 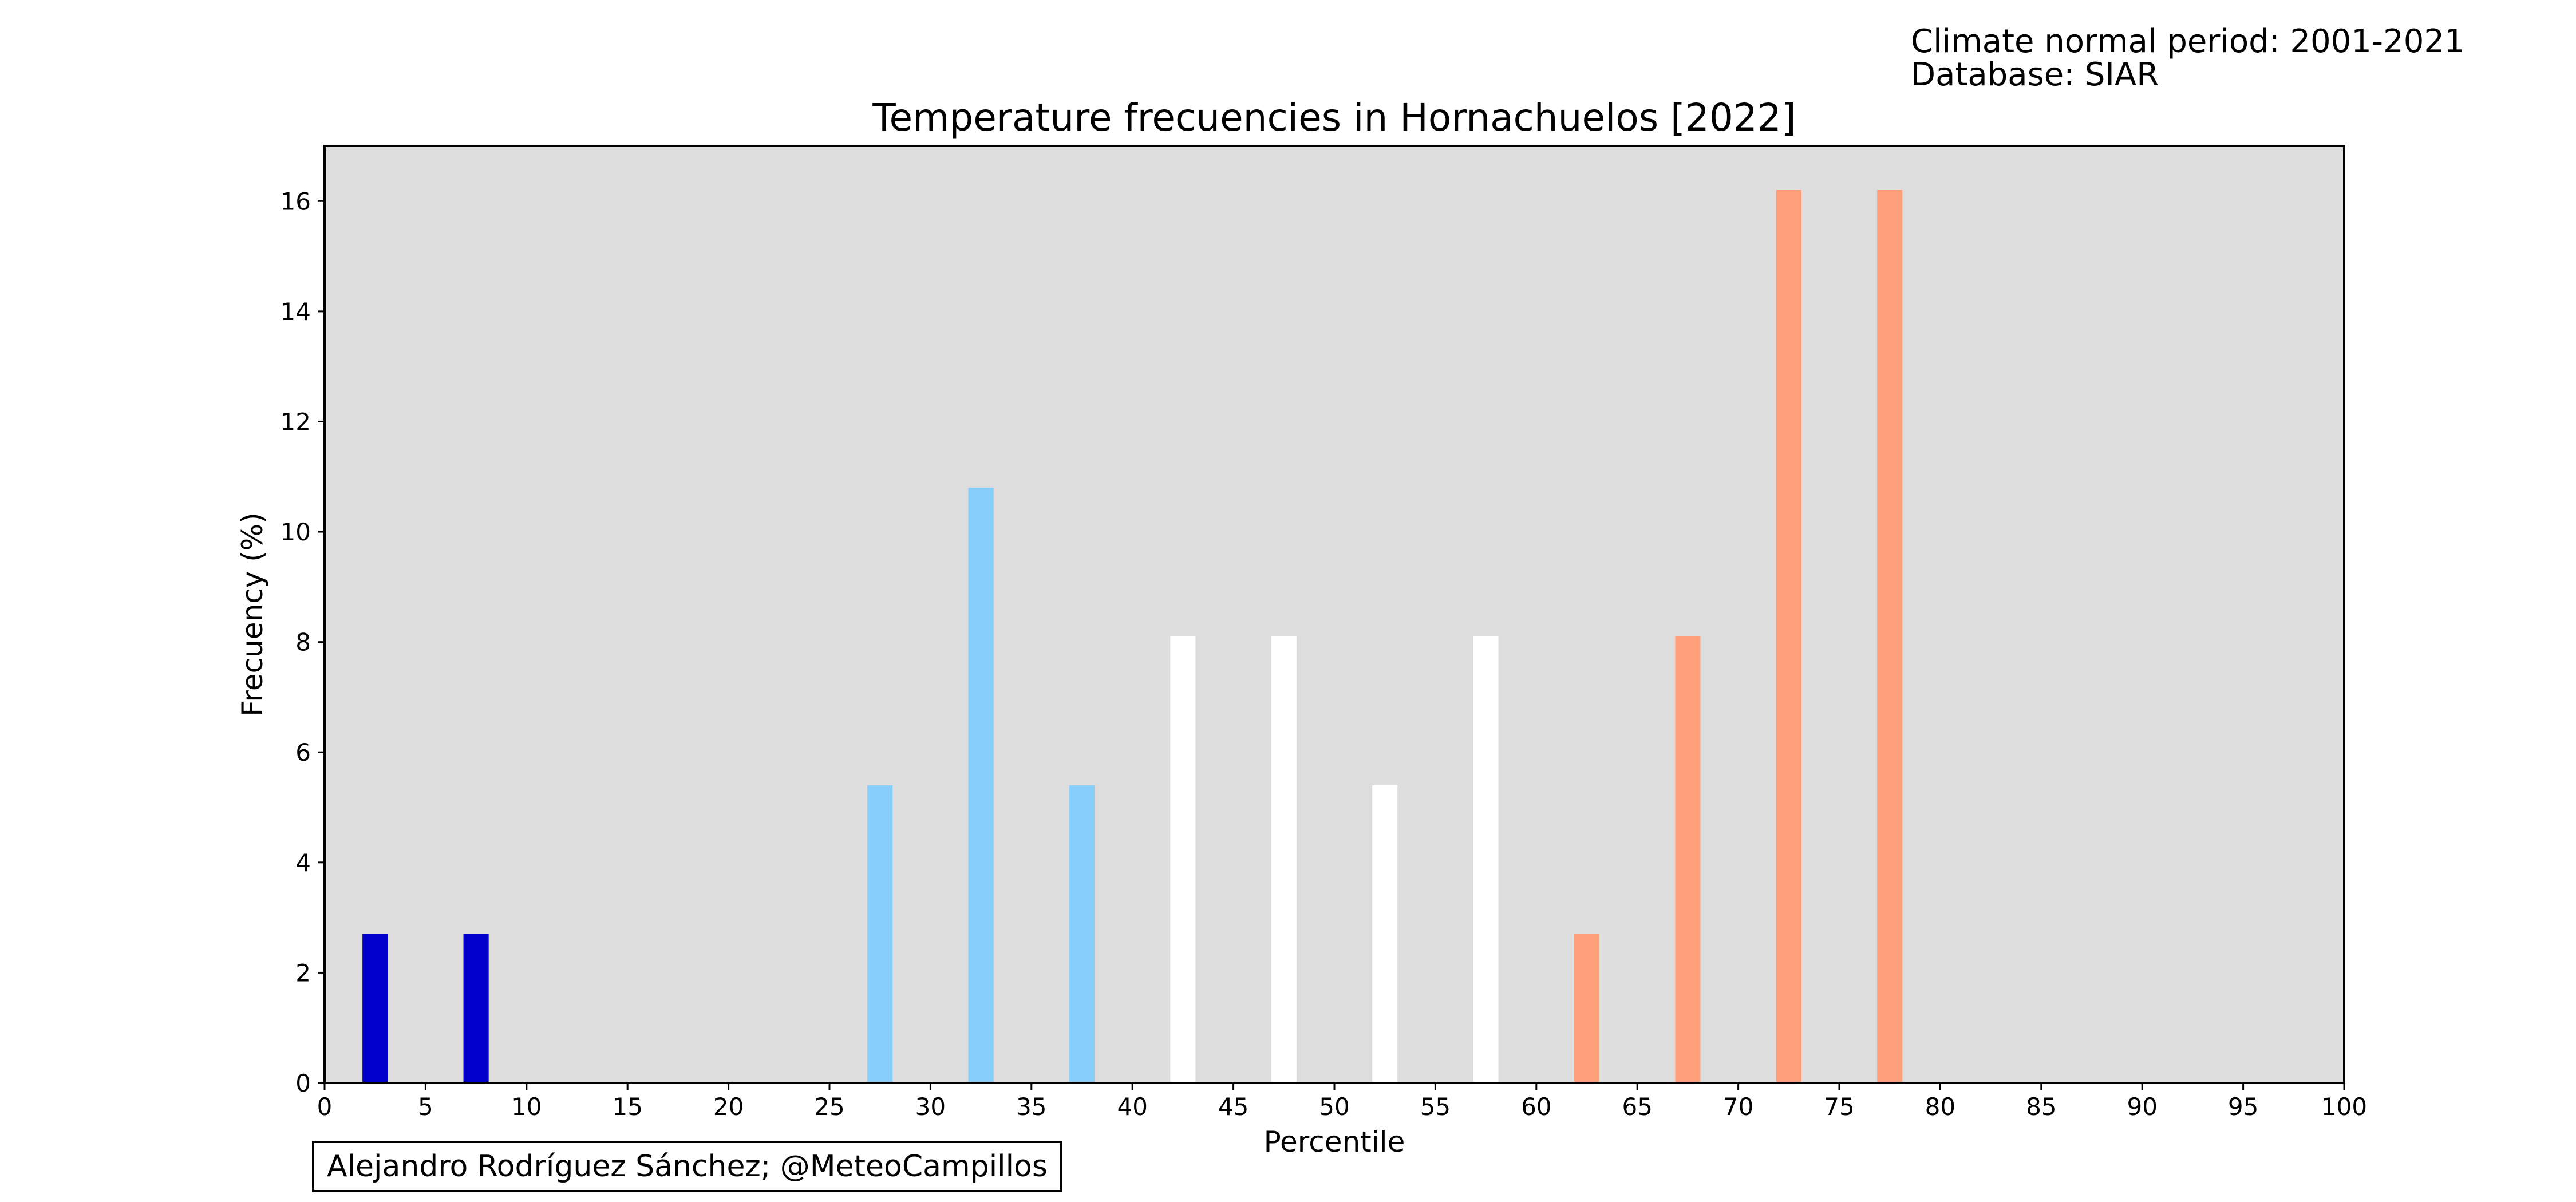 What do you see at coordinates (1839, 1107) in the screenshot?
I see `x-tick-label: 75` at bounding box center [1839, 1107].